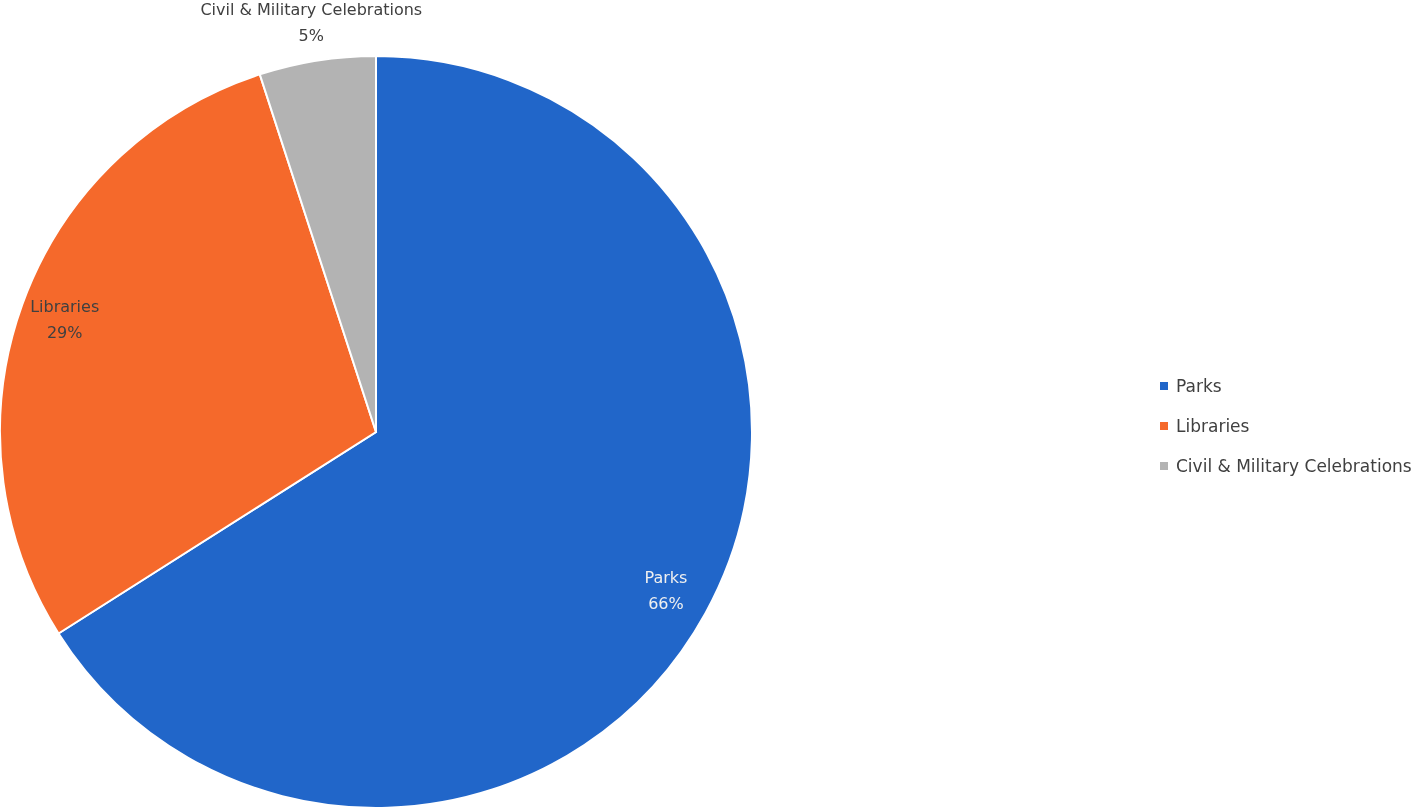 The width and height of the screenshot is (1424, 809). Describe the element at coordinates (1213, 426) in the screenshot. I see `legend-label: Libraries` at that location.